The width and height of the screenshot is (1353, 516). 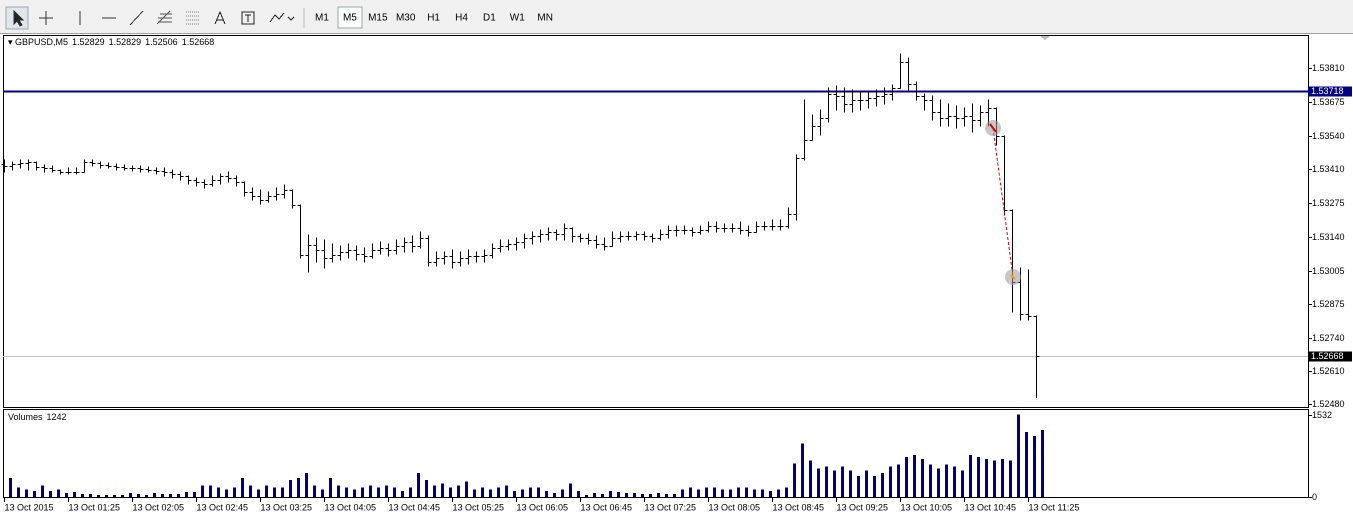 I want to click on timeframes: M1 M5 M15 M30 H1 H4 D1 W1 MN, so click(x=434, y=17).